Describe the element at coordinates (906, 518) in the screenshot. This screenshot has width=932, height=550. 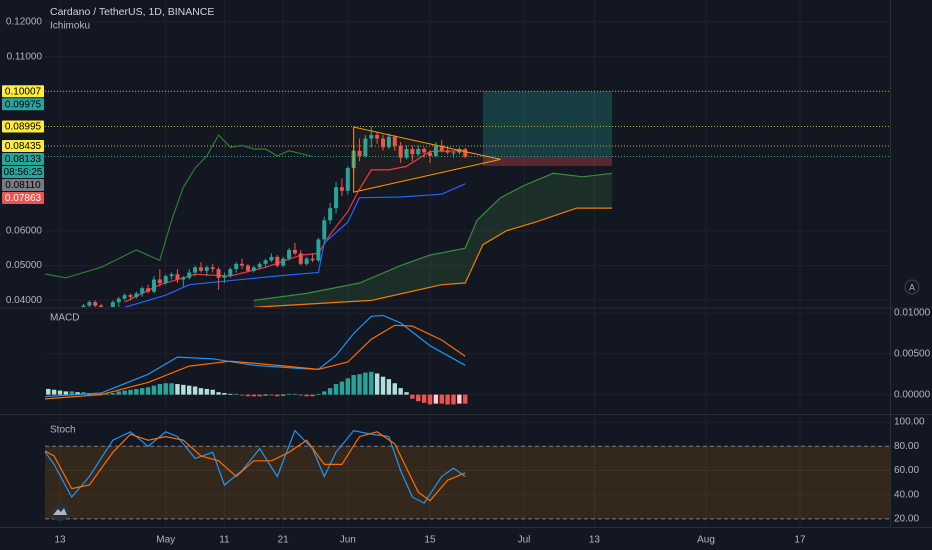
I see `y-tick-label: 20.00` at that location.